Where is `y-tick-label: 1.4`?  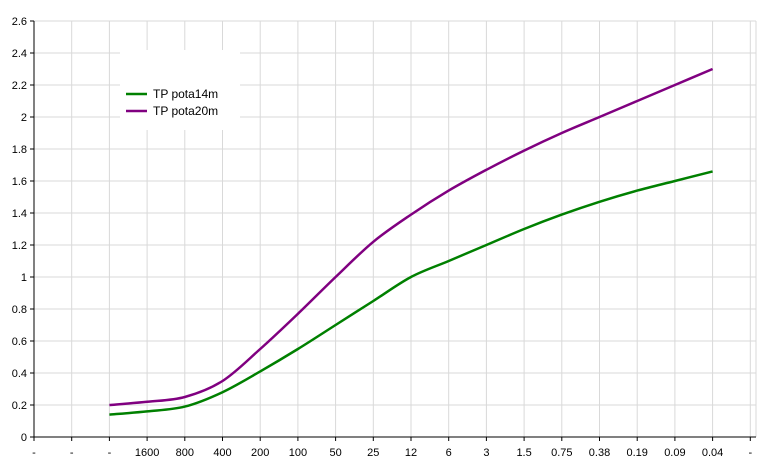 y-tick-label: 1.4 is located at coordinates (19, 214).